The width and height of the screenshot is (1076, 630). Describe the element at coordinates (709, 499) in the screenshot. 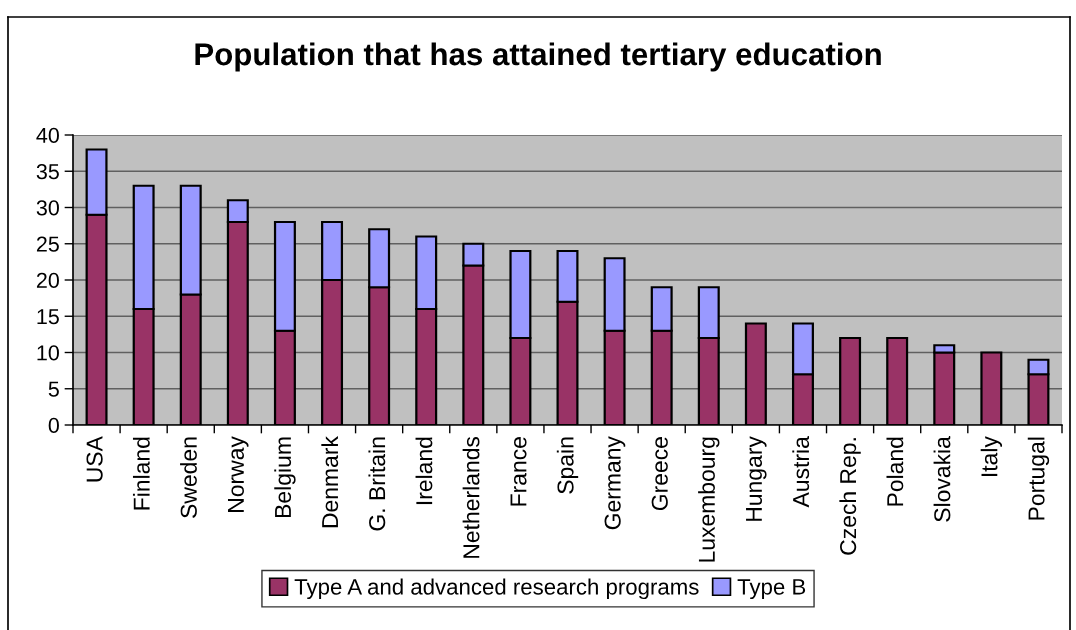

I see `x-tick-label: Luxembourg` at that location.